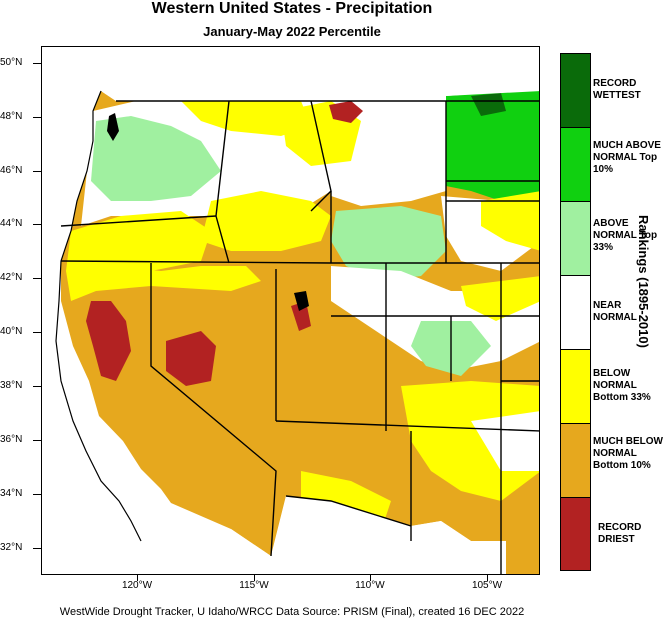  What do you see at coordinates (11, 116) in the screenshot?
I see `lat-label-48: 48°N` at bounding box center [11, 116].